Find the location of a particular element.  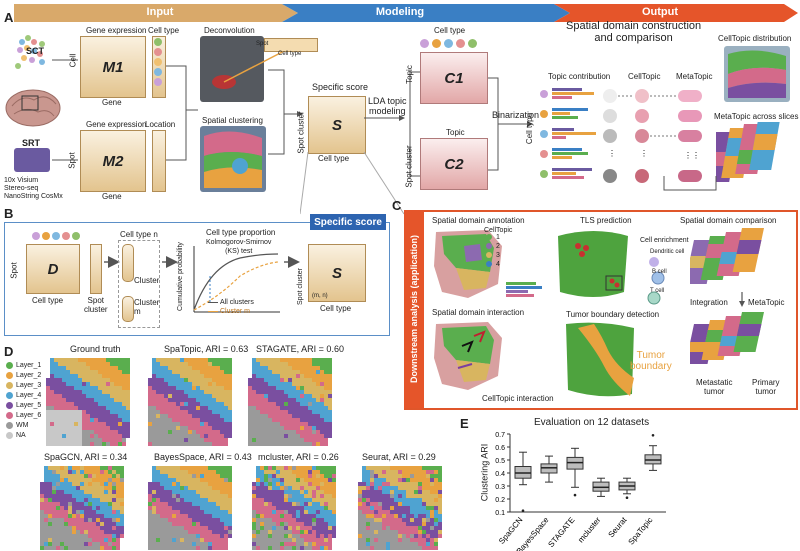

b-s-cell-type-axis: Cell type is located at coordinates (336, 308).